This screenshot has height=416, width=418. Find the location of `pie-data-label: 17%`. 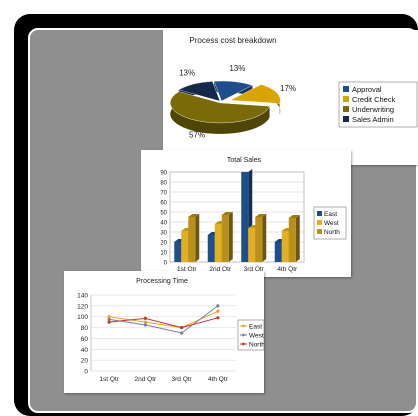

pie-data-label: 17% is located at coordinates (288, 88).